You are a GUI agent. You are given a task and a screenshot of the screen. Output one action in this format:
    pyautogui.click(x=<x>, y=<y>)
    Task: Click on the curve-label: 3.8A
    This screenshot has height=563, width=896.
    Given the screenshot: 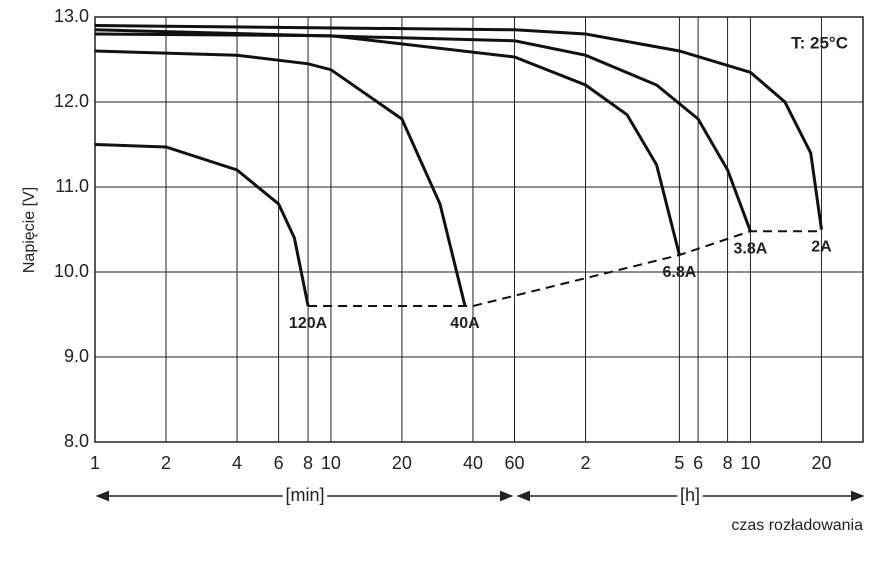 What is the action you would take?
    pyautogui.click(x=751, y=248)
    